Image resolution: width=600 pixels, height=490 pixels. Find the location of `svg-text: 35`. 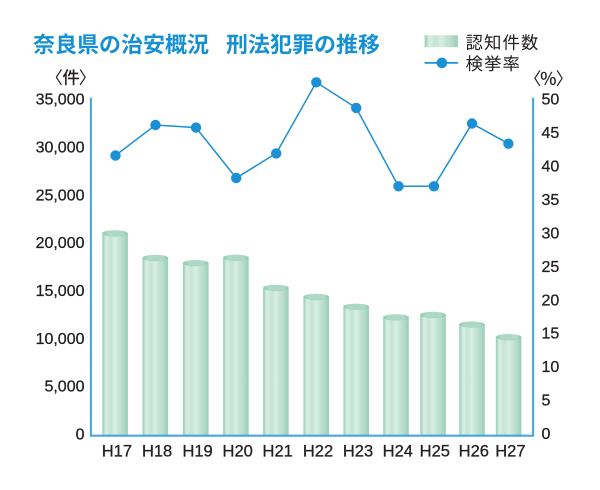

svg-text: 35 is located at coordinates (551, 200).